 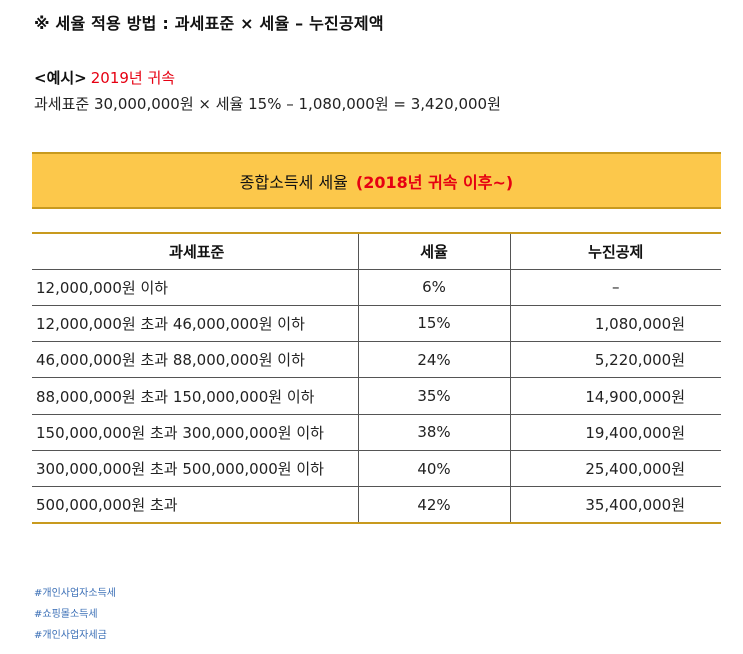 What do you see at coordinates (615, 287) in the screenshot?
I see `deduction-cell: –` at bounding box center [615, 287].